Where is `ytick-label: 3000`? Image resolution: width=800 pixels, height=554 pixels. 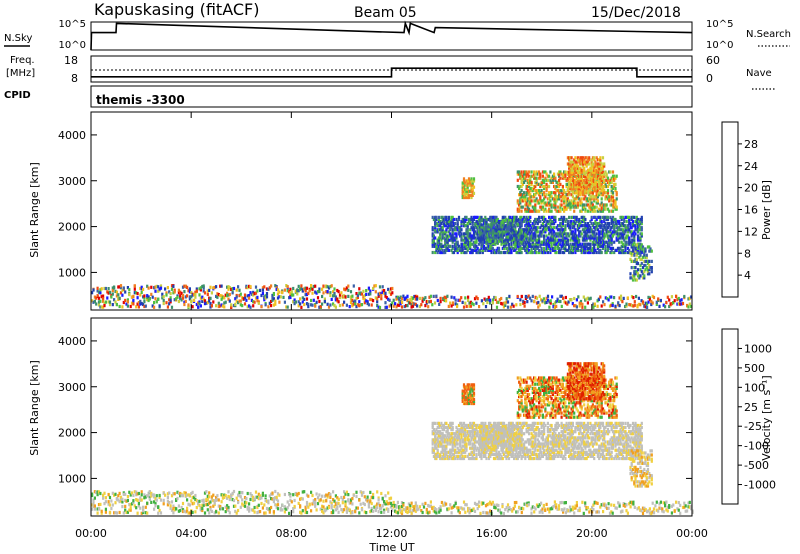 ytick-label: 3000 is located at coordinates (72, 387).